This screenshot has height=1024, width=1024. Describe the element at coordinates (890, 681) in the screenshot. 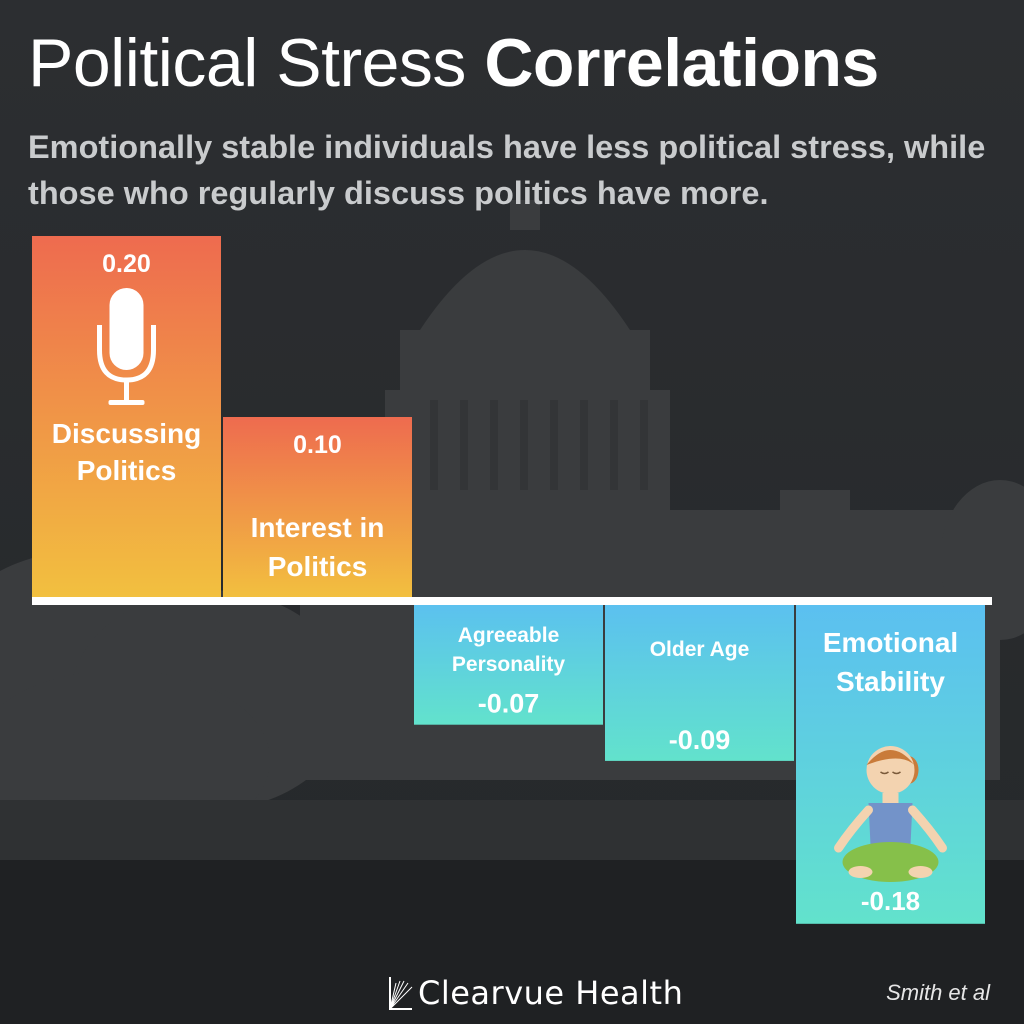

I see `category-label: Stability` at that location.